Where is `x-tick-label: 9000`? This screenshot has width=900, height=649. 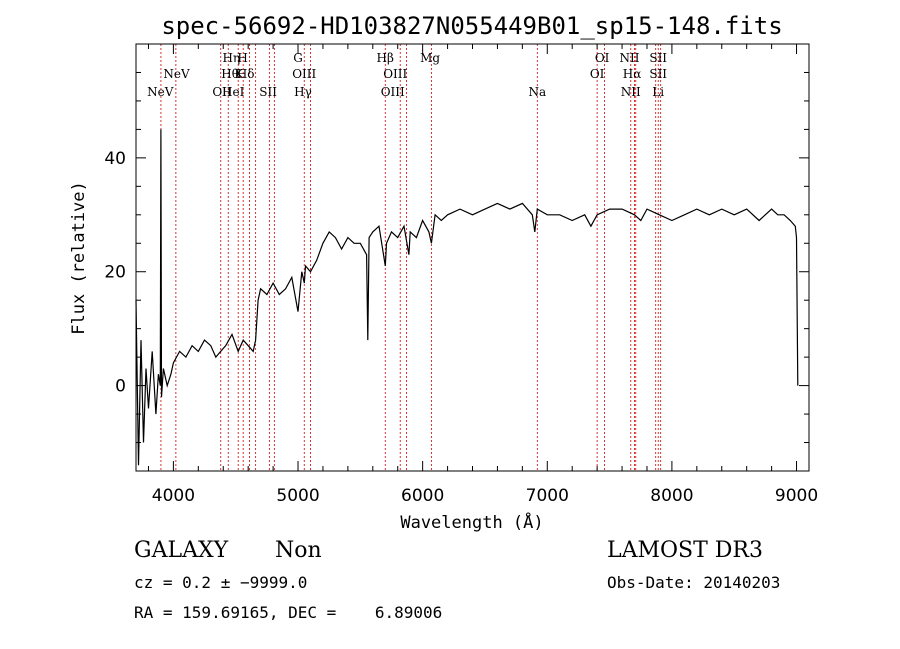
x-tick-label: 9000 is located at coordinates (796, 496).